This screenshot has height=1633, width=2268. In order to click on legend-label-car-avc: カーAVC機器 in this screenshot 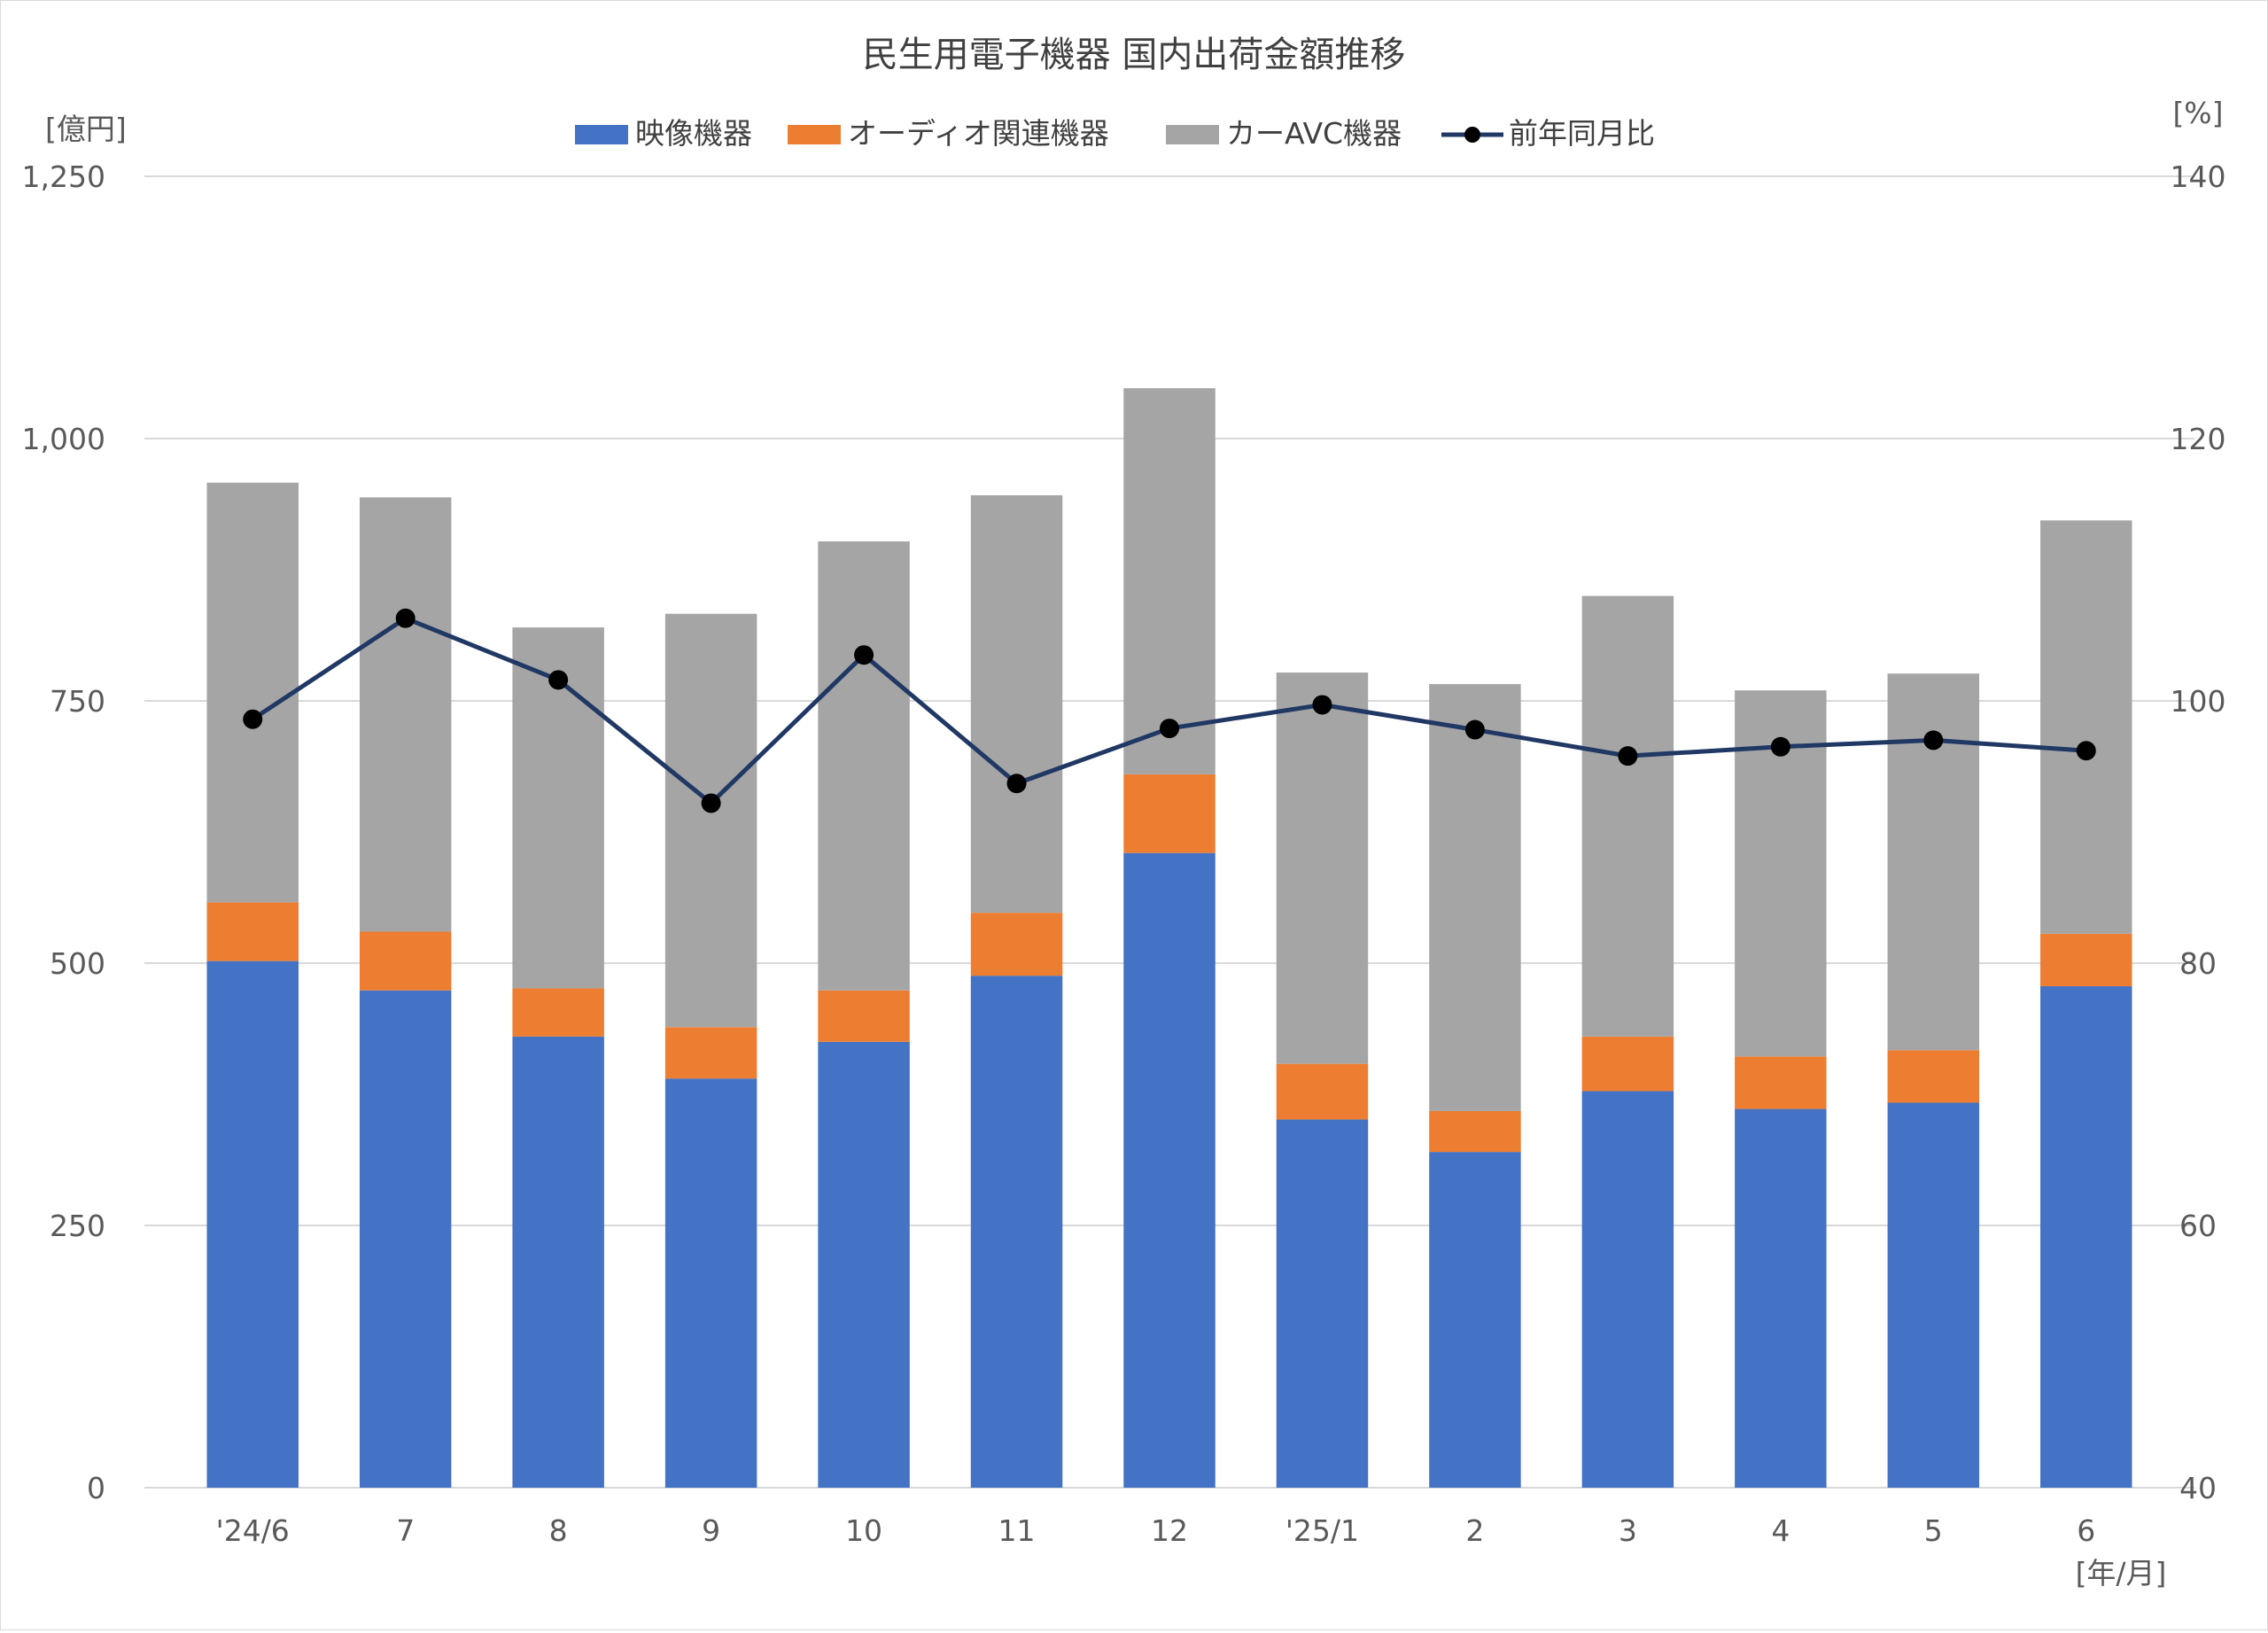, I will do `click(1314, 133)`.